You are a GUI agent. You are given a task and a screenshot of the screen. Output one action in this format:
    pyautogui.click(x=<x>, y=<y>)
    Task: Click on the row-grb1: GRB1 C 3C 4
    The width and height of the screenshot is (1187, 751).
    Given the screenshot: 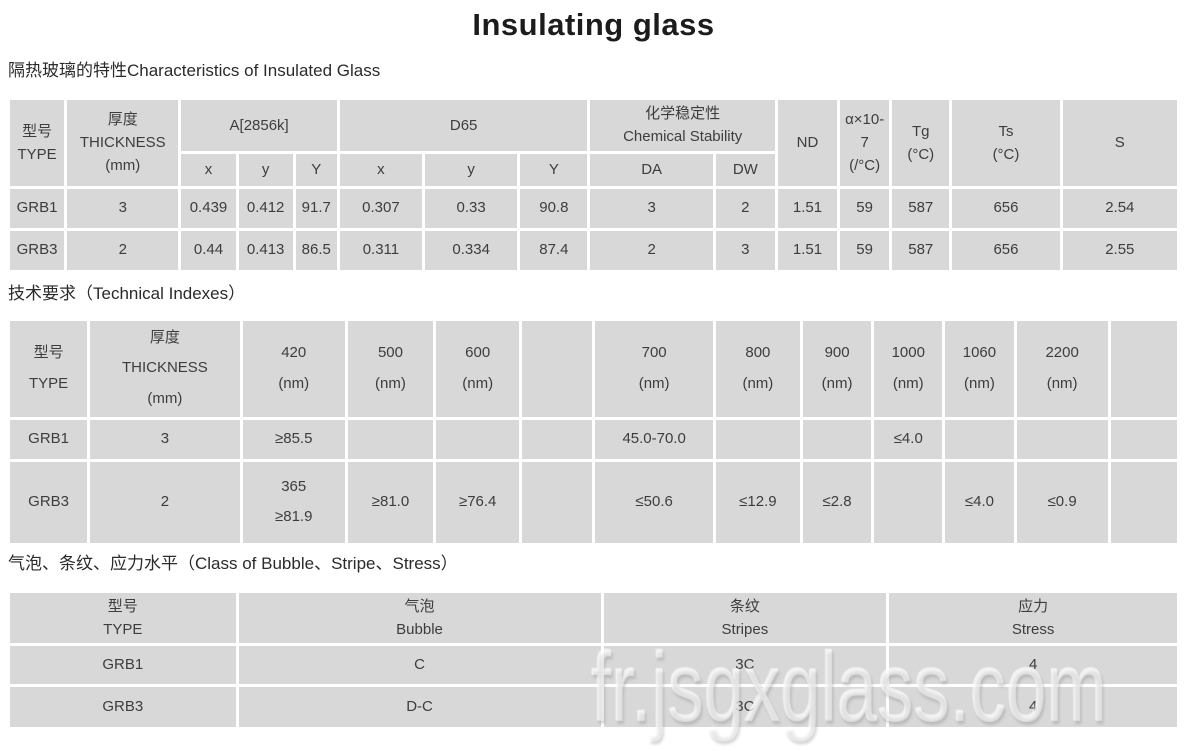 What is the action you would take?
    pyautogui.click(x=593, y=665)
    